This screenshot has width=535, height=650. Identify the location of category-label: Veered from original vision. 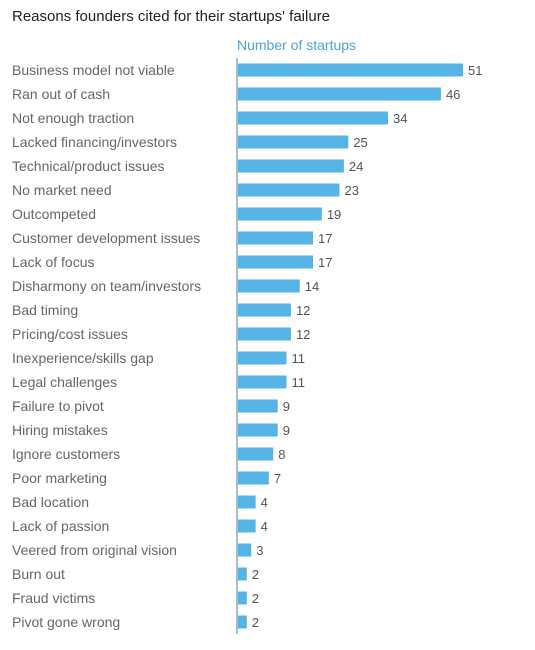
(94, 550).